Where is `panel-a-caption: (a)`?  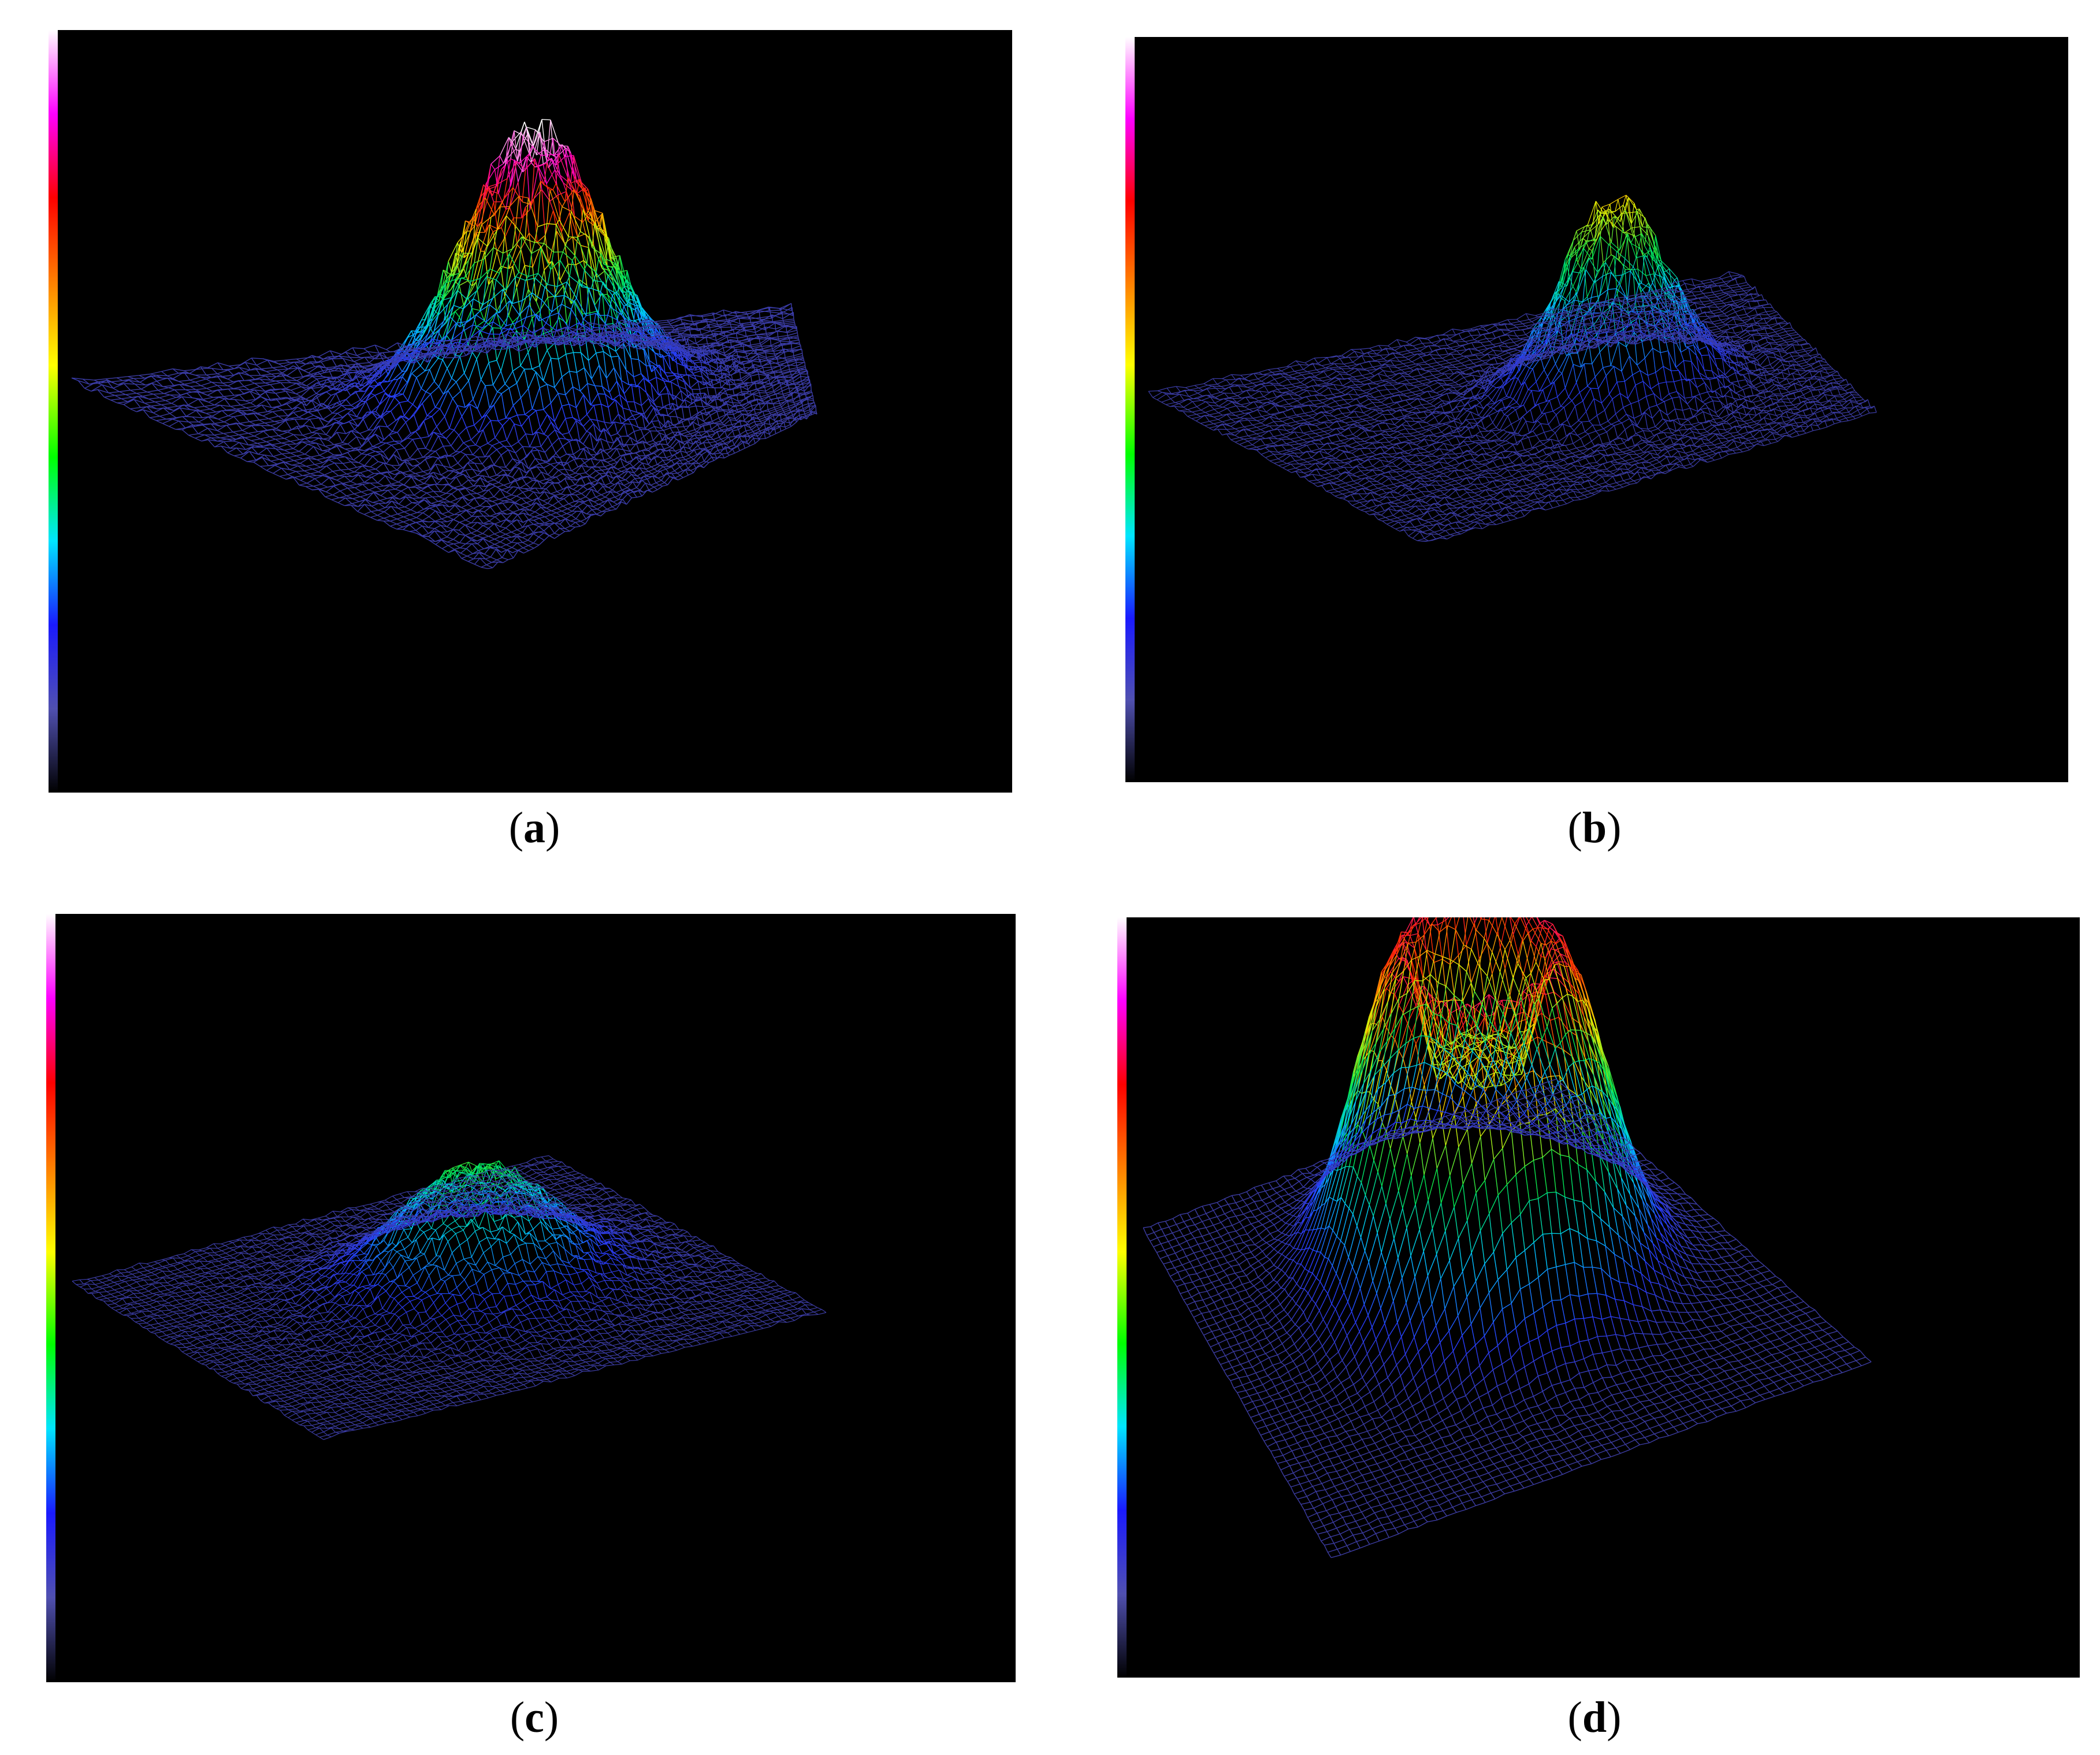 panel-a-caption: (a) is located at coordinates (535, 828).